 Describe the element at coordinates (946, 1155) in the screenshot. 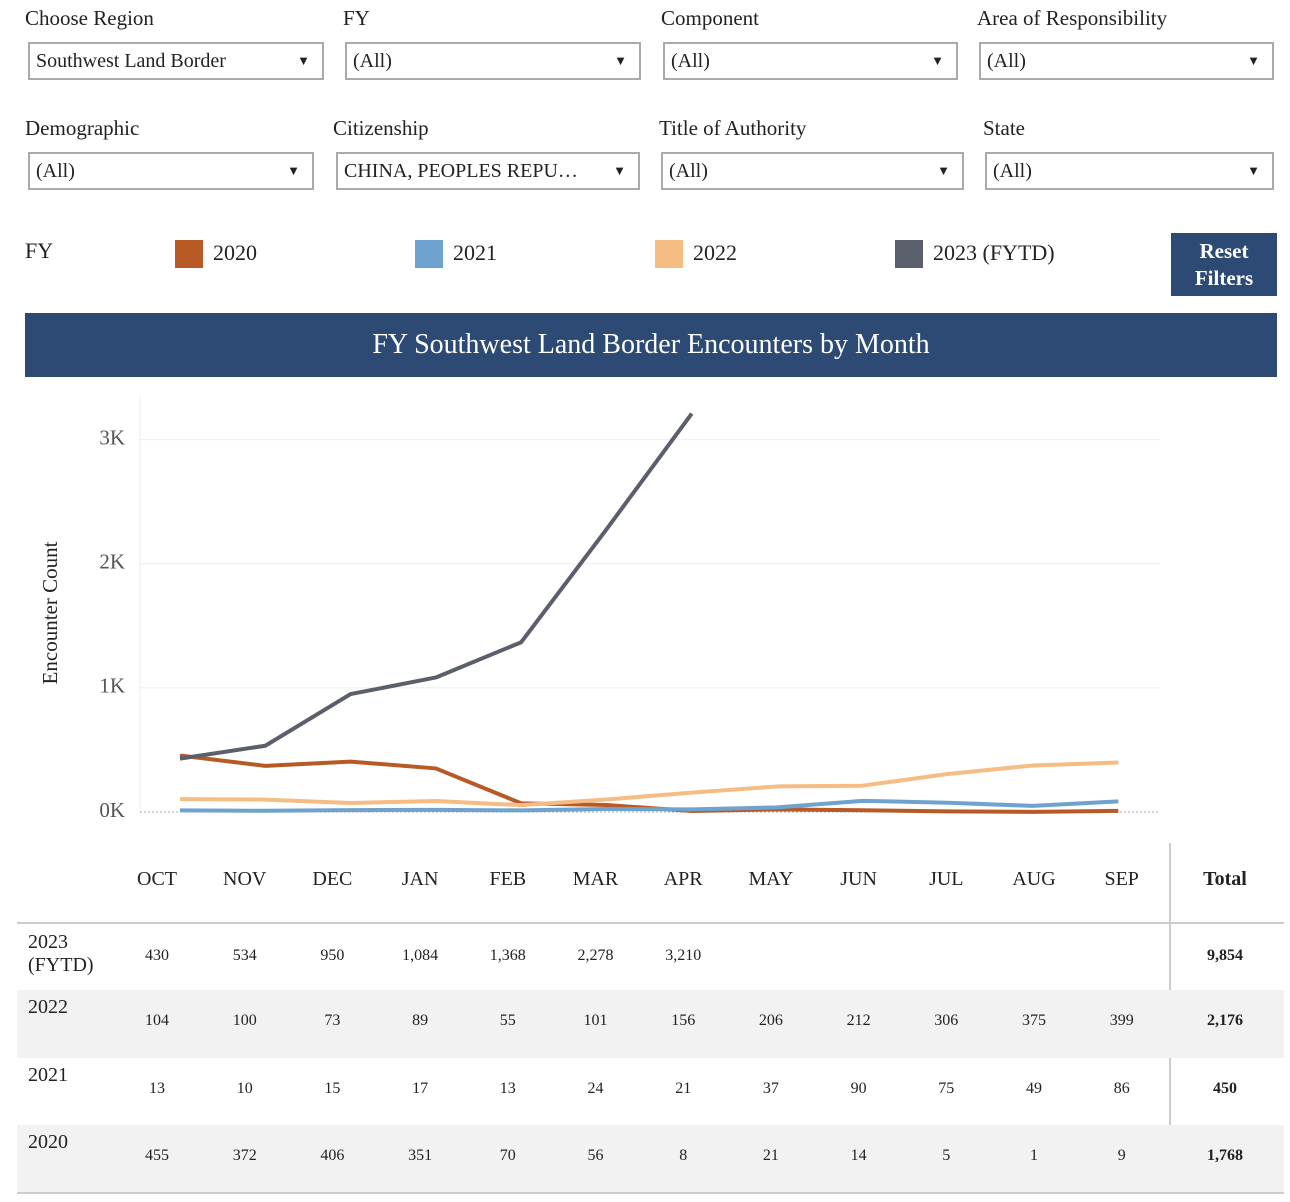

I see `table-cell: 5` at that location.